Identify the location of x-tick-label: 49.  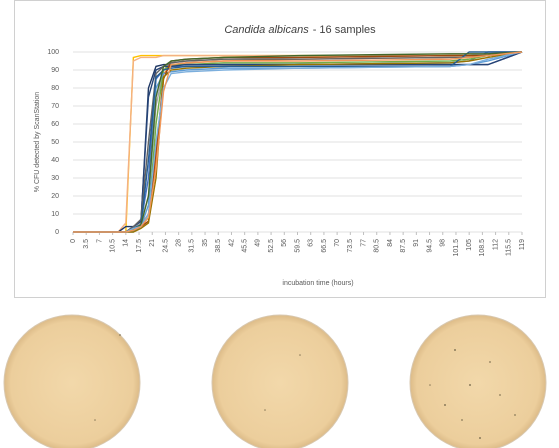
(258, 243).